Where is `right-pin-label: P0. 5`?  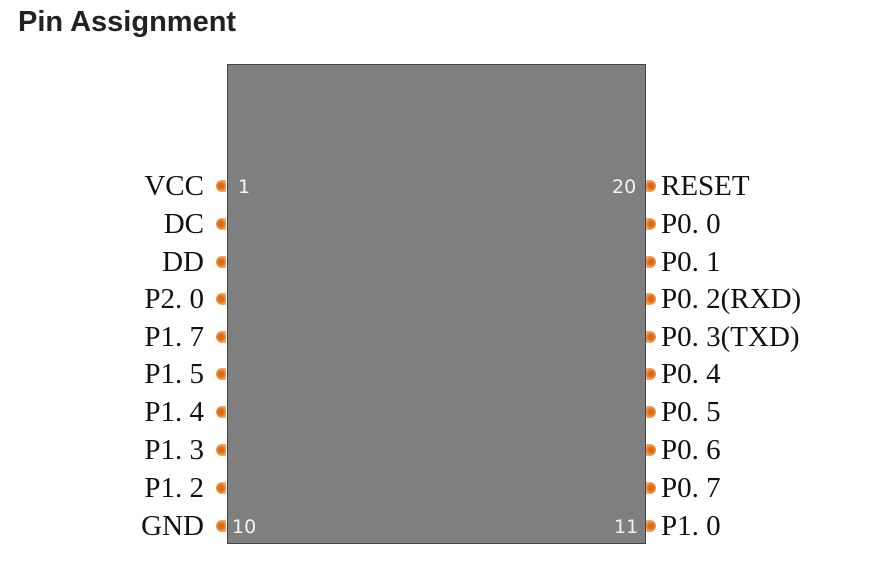
right-pin-label: P0. 5 is located at coordinates (691, 412).